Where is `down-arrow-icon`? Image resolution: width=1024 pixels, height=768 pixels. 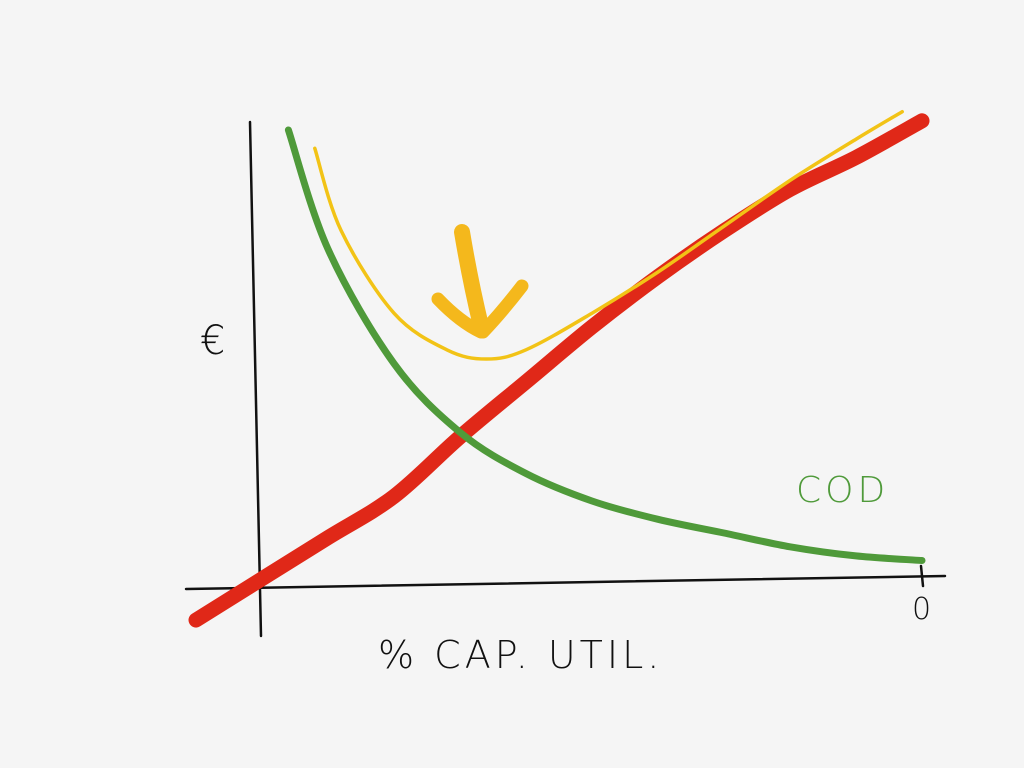 down-arrow-icon is located at coordinates (480, 281).